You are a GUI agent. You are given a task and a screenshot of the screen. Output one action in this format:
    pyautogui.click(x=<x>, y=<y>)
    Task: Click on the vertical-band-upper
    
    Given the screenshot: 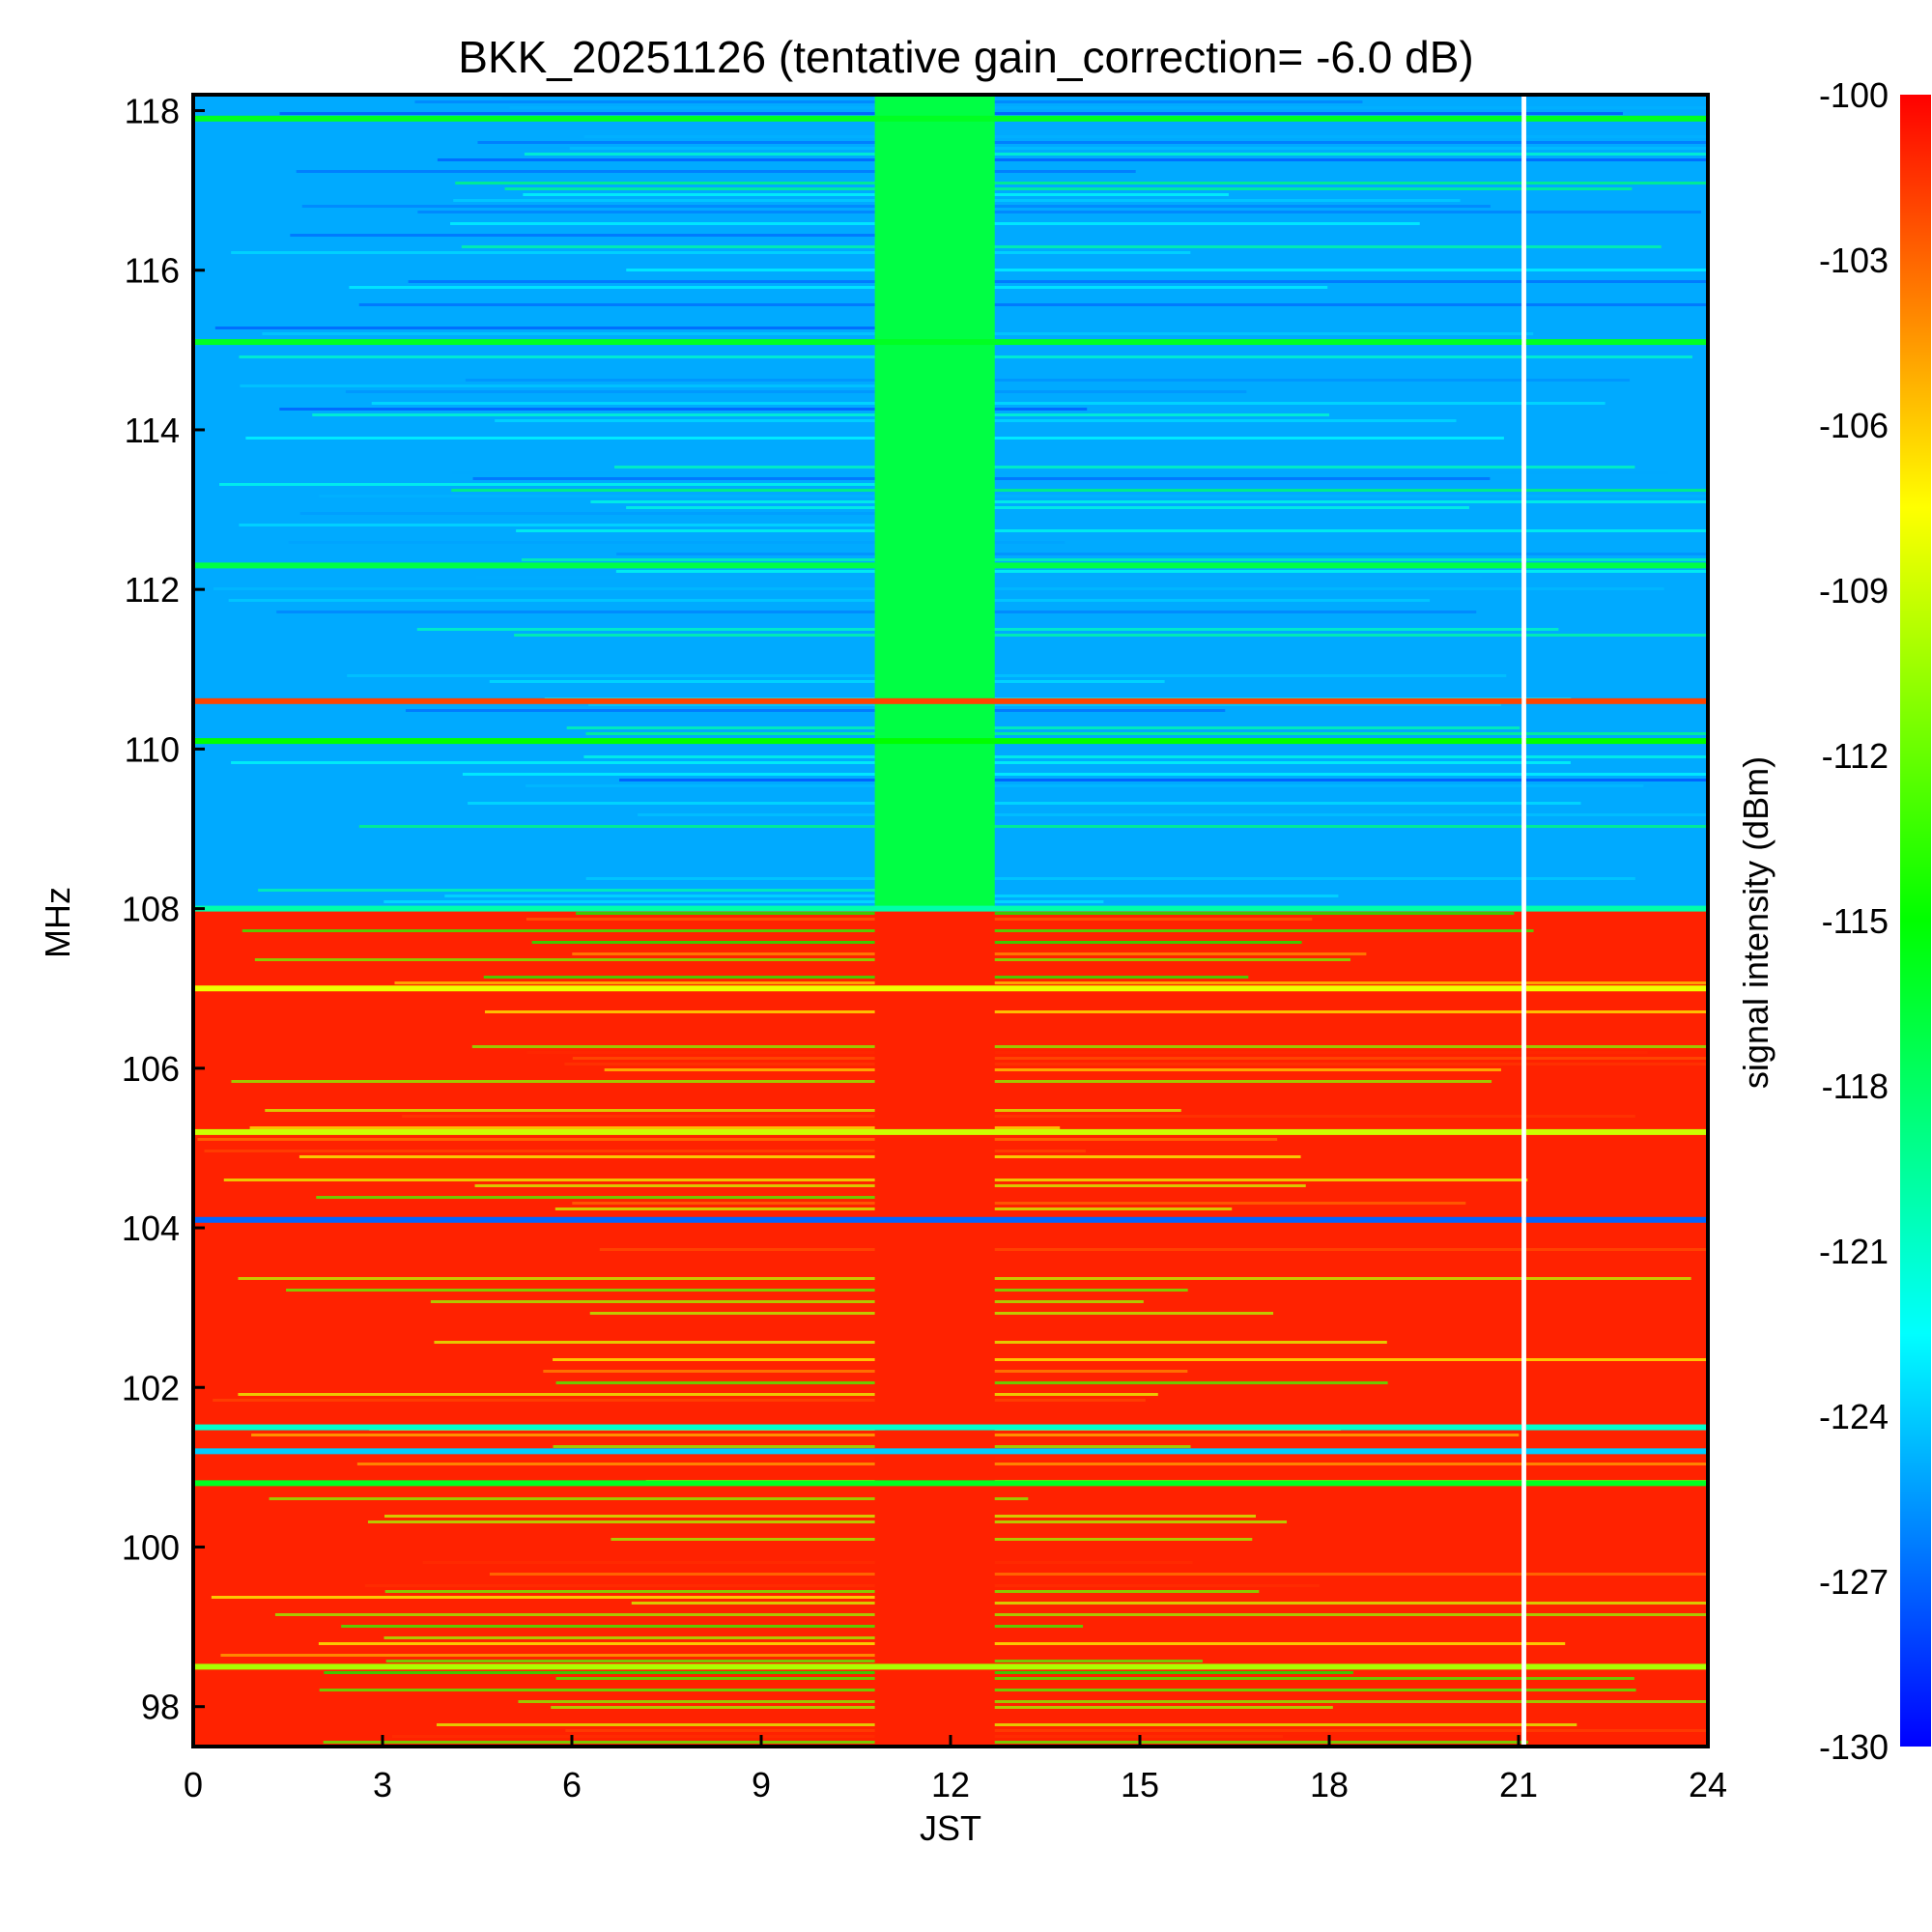 What is the action you would take?
    pyautogui.click(x=934, y=502)
    